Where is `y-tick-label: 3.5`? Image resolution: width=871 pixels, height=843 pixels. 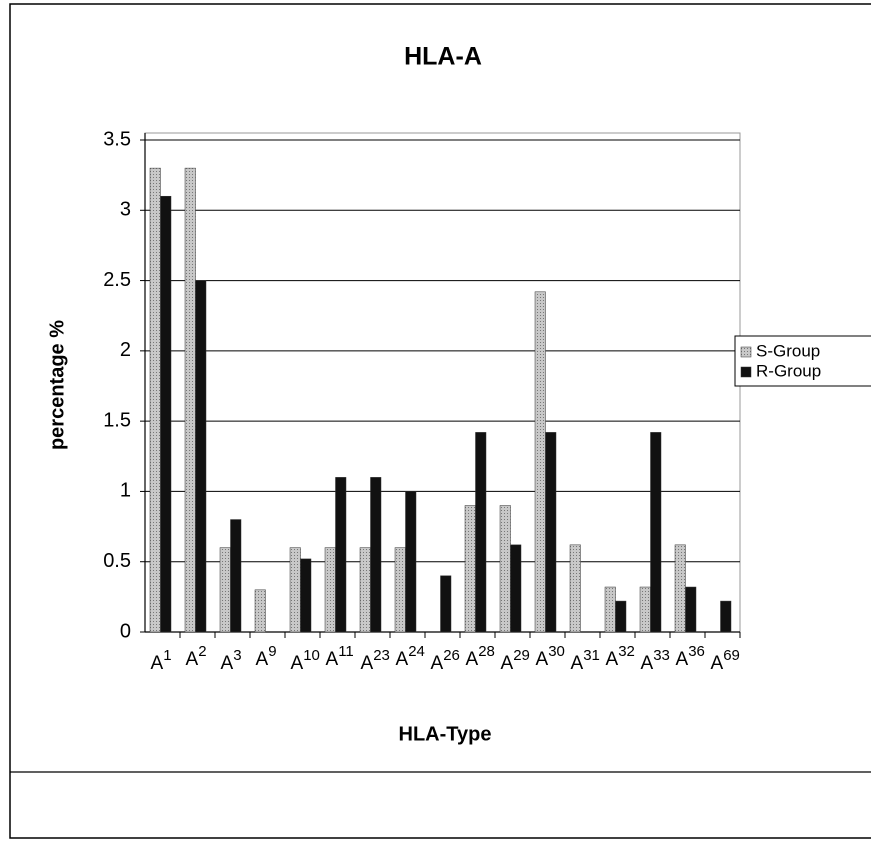 y-tick-label: 3.5 is located at coordinates (117, 139).